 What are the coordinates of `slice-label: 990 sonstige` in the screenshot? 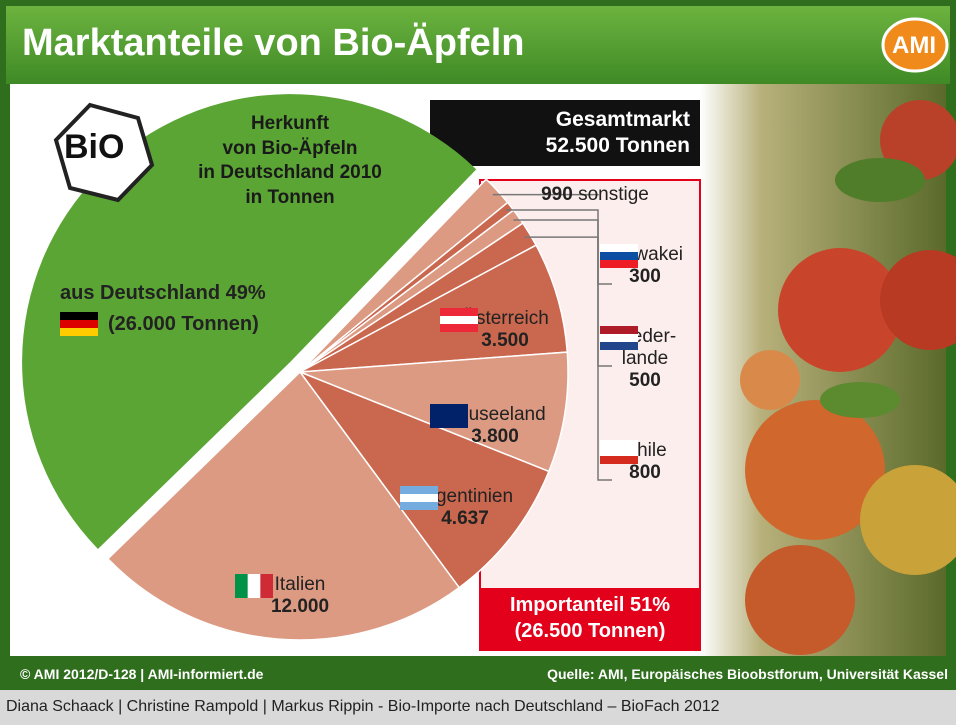 It's located at (595, 195).